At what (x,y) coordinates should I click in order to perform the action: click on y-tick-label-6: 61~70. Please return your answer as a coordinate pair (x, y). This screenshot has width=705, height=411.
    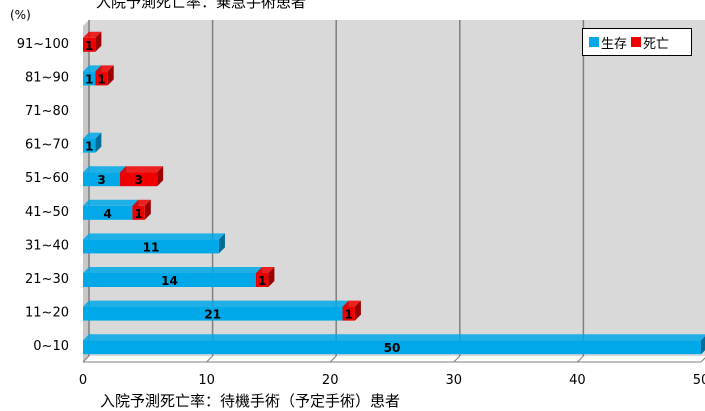
    Looking at the image, I should click on (47, 145).